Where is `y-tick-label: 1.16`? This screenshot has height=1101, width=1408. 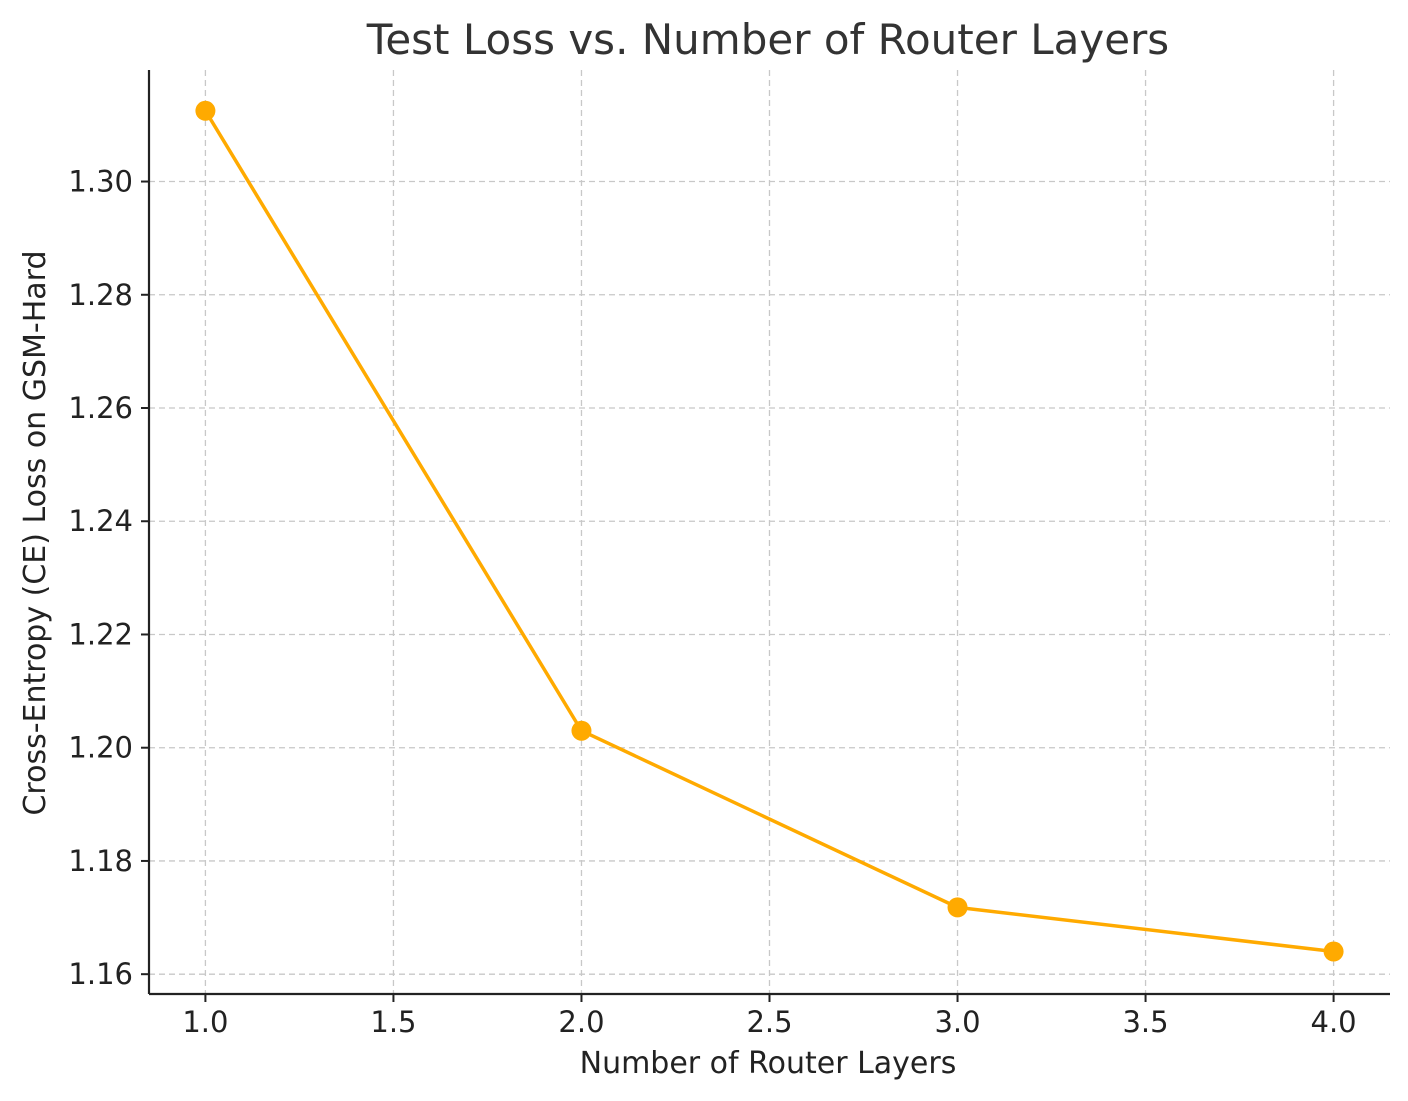
y-tick-label: 1.16 is located at coordinates (100, 974).